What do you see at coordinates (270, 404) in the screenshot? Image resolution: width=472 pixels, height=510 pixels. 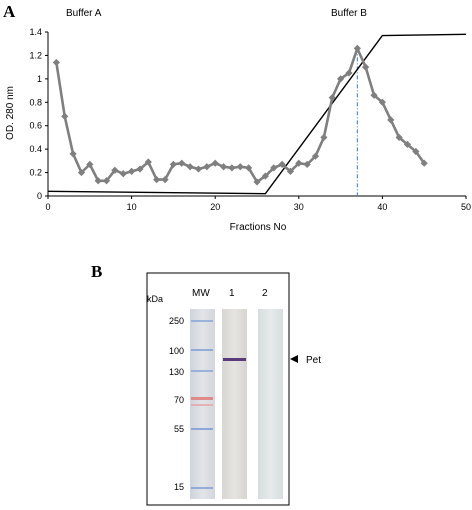 I see `lane-2-strip` at bounding box center [270, 404].